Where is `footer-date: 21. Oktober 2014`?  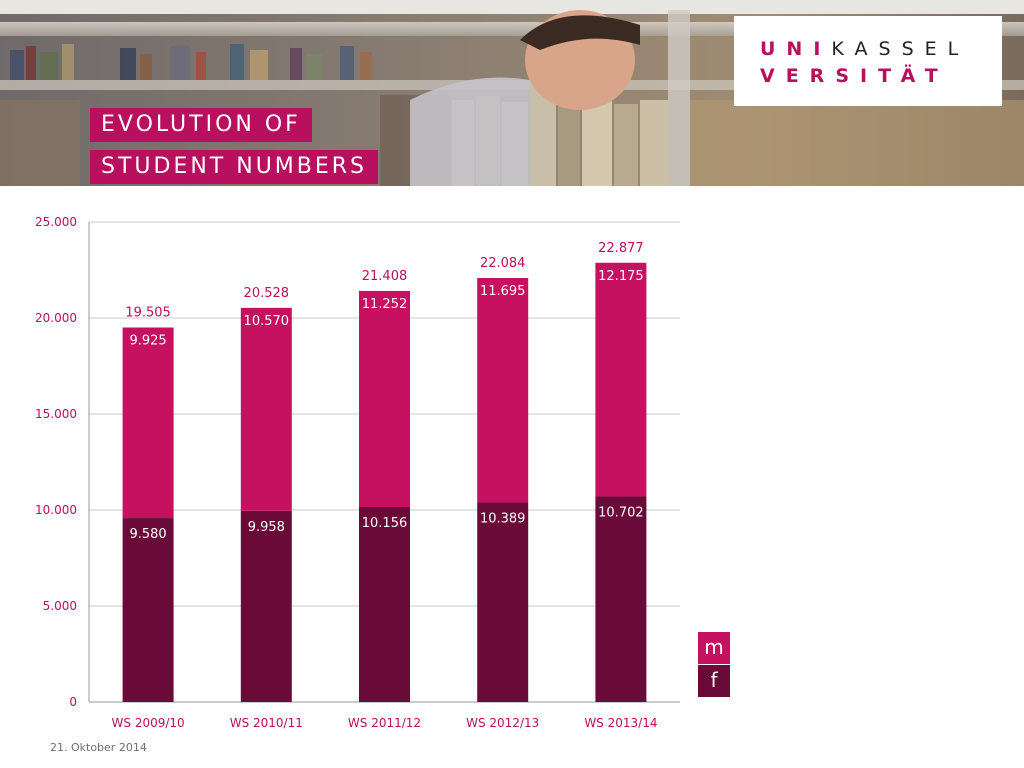
footer-date: 21. Oktober 2014 is located at coordinates (98, 747).